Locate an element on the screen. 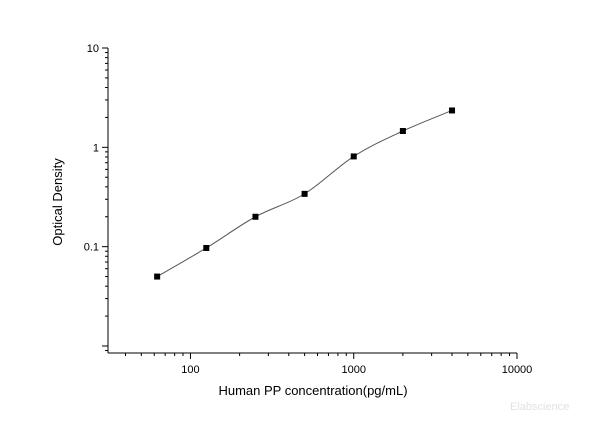 The height and width of the screenshot is (424, 600). watermark-text: Elabscience is located at coordinates (539, 407).